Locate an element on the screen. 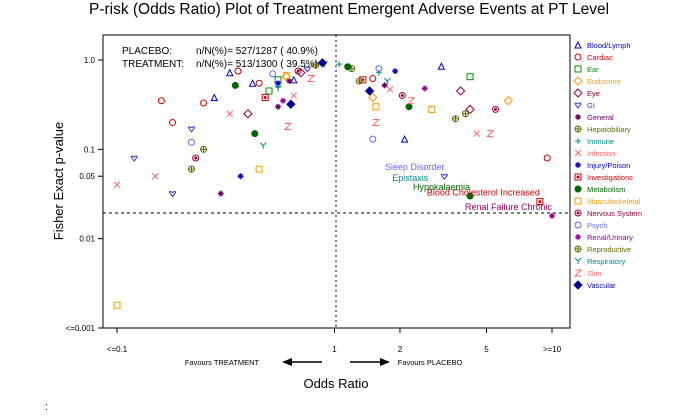 This screenshot has height=420, width=698. x-tick-label: 2 is located at coordinates (400, 349).